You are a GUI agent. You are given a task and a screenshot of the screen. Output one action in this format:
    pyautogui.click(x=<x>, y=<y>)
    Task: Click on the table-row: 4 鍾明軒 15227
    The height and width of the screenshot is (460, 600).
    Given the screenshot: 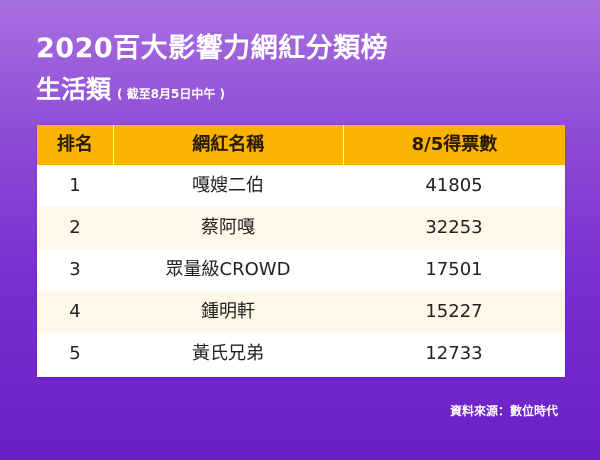 What is the action you would take?
    pyautogui.click(x=301, y=312)
    